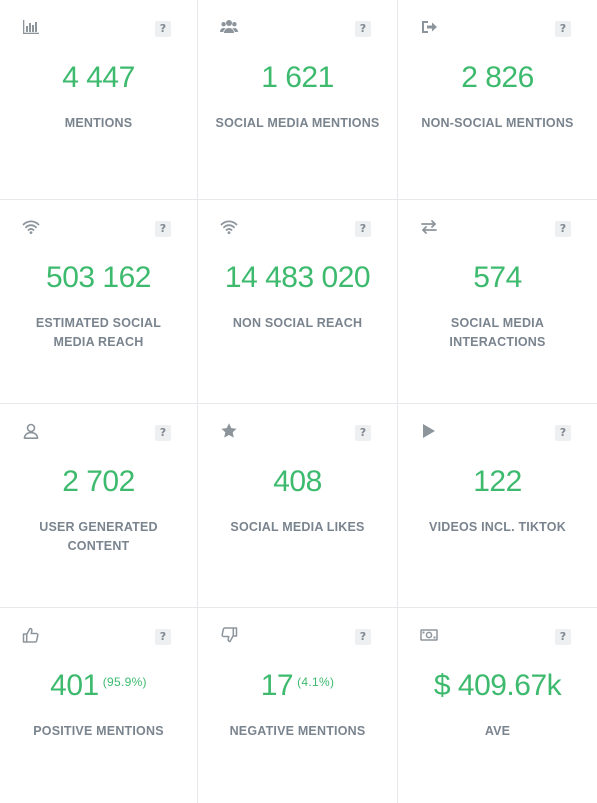 This screenshot has height=803, width=597. I want to click on metric-value: 4 447, so click(98, 77).